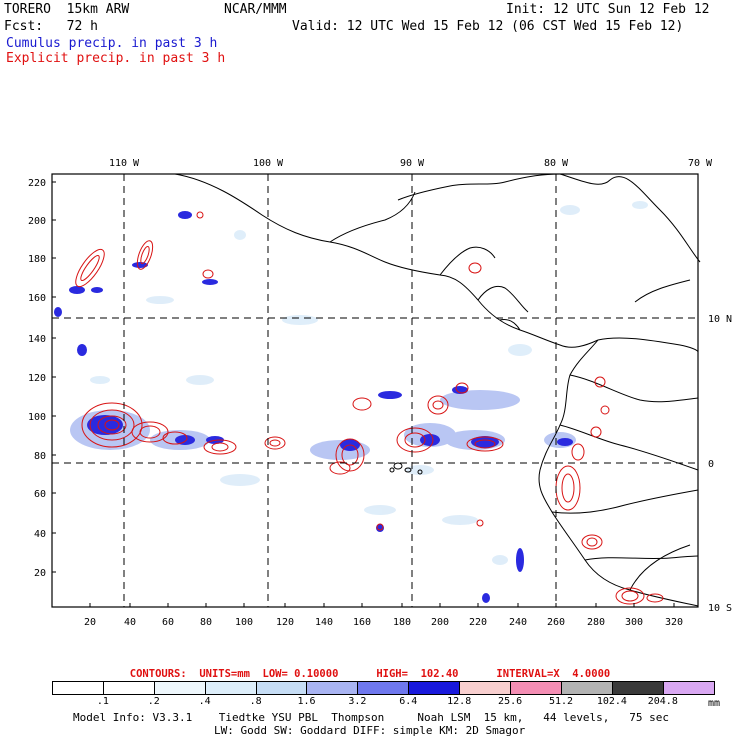  I want to click on scale-label: .2, so click(153, 701).